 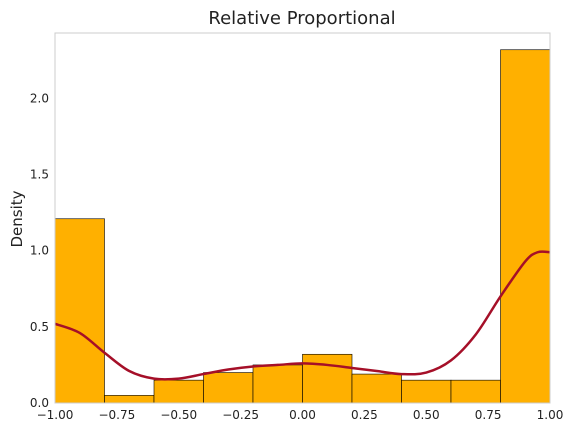 I want to click on x-tick-label: 0.75, so click(x=488, y=415).